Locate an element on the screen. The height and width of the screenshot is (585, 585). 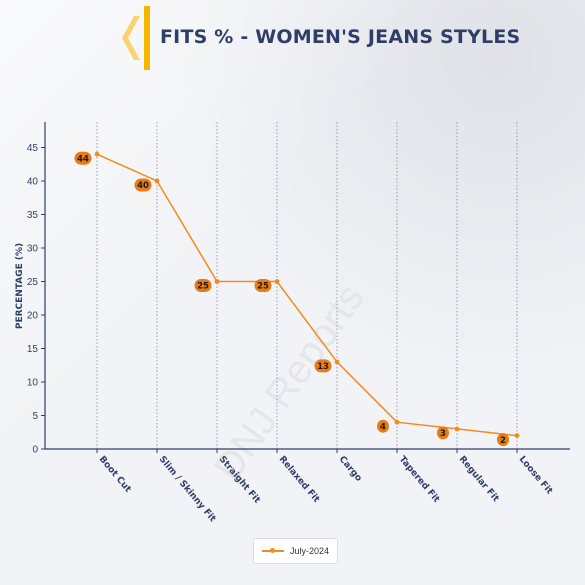
y-tick-label: 30 is located at coordinates (33, 249).